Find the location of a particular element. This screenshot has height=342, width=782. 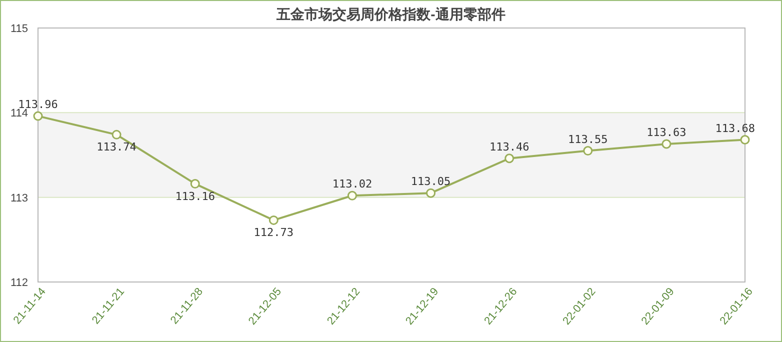

chart-title: 五金市场交易周价格指数-通用零部件 is located at coordinates (391, 14).